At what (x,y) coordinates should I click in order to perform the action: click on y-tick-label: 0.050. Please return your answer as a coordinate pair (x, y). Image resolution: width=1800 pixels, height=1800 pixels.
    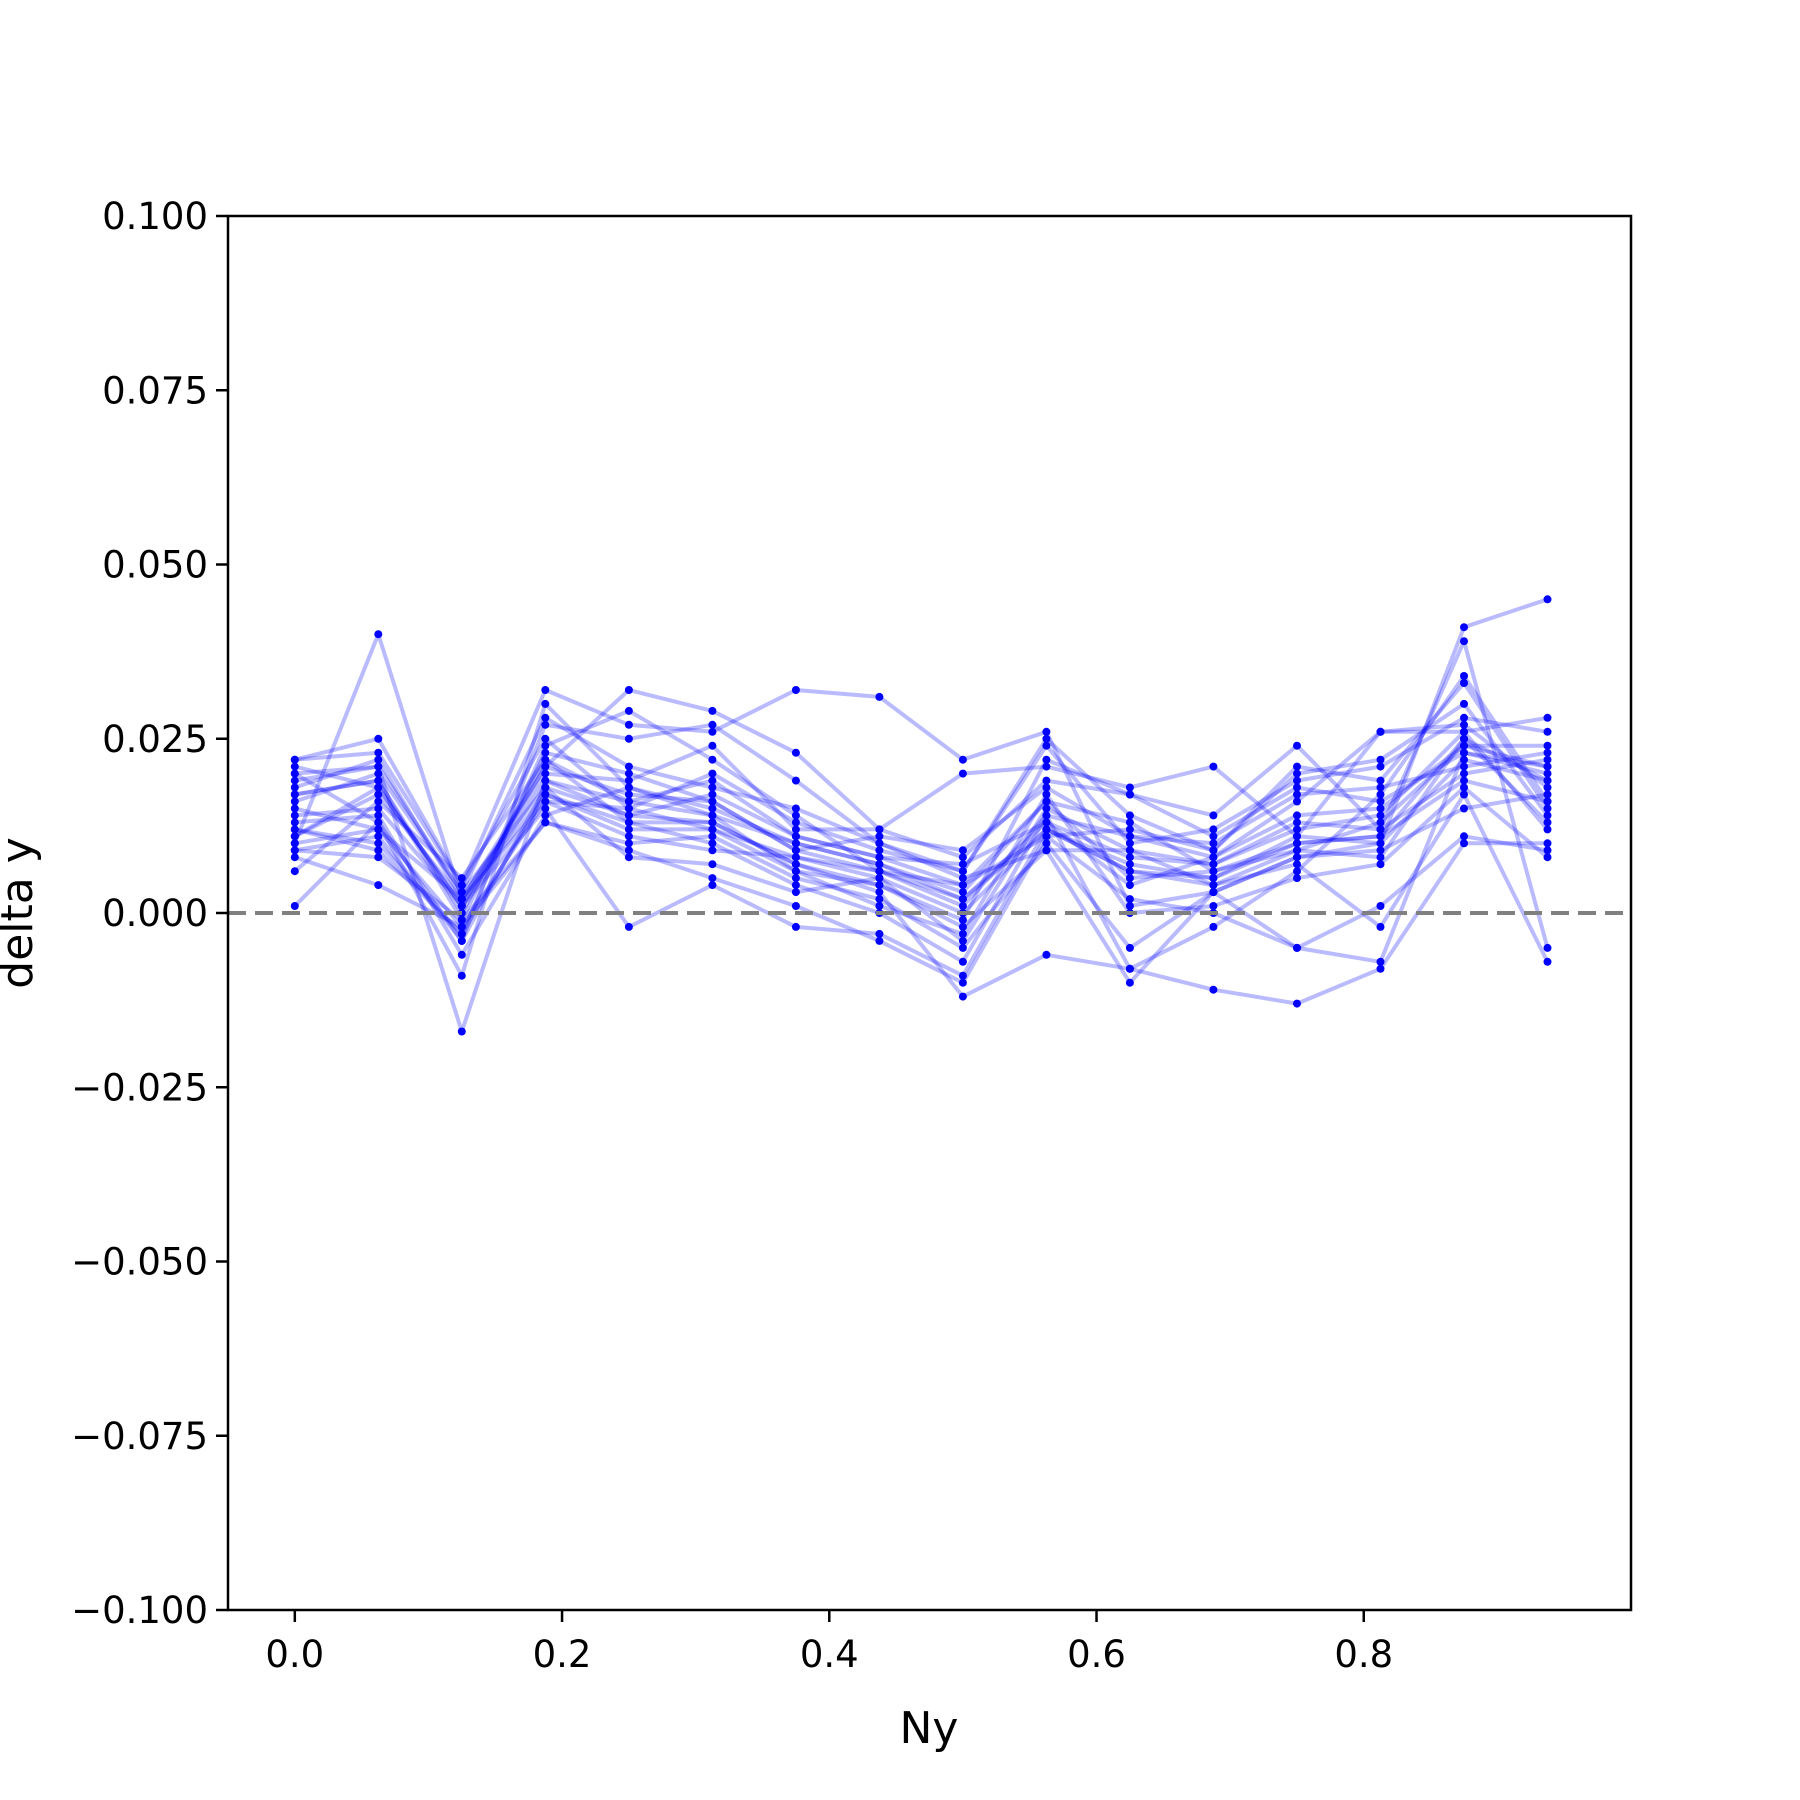
    Looking at the image, I should click on (155, 565).